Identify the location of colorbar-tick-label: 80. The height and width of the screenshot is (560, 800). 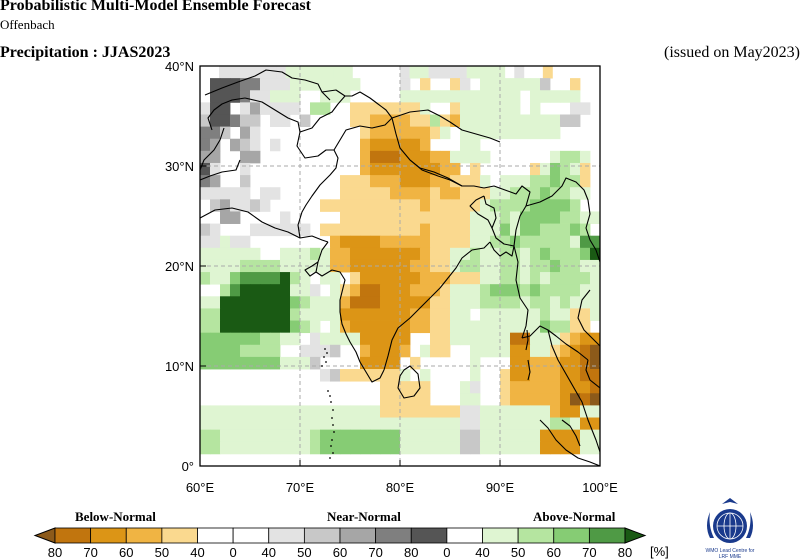
(625, 552).